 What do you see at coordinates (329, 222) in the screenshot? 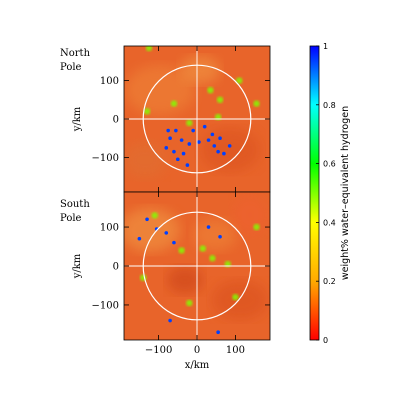
I see `colorbar-tick-label: 0.4` at bounding box center [329, 222].